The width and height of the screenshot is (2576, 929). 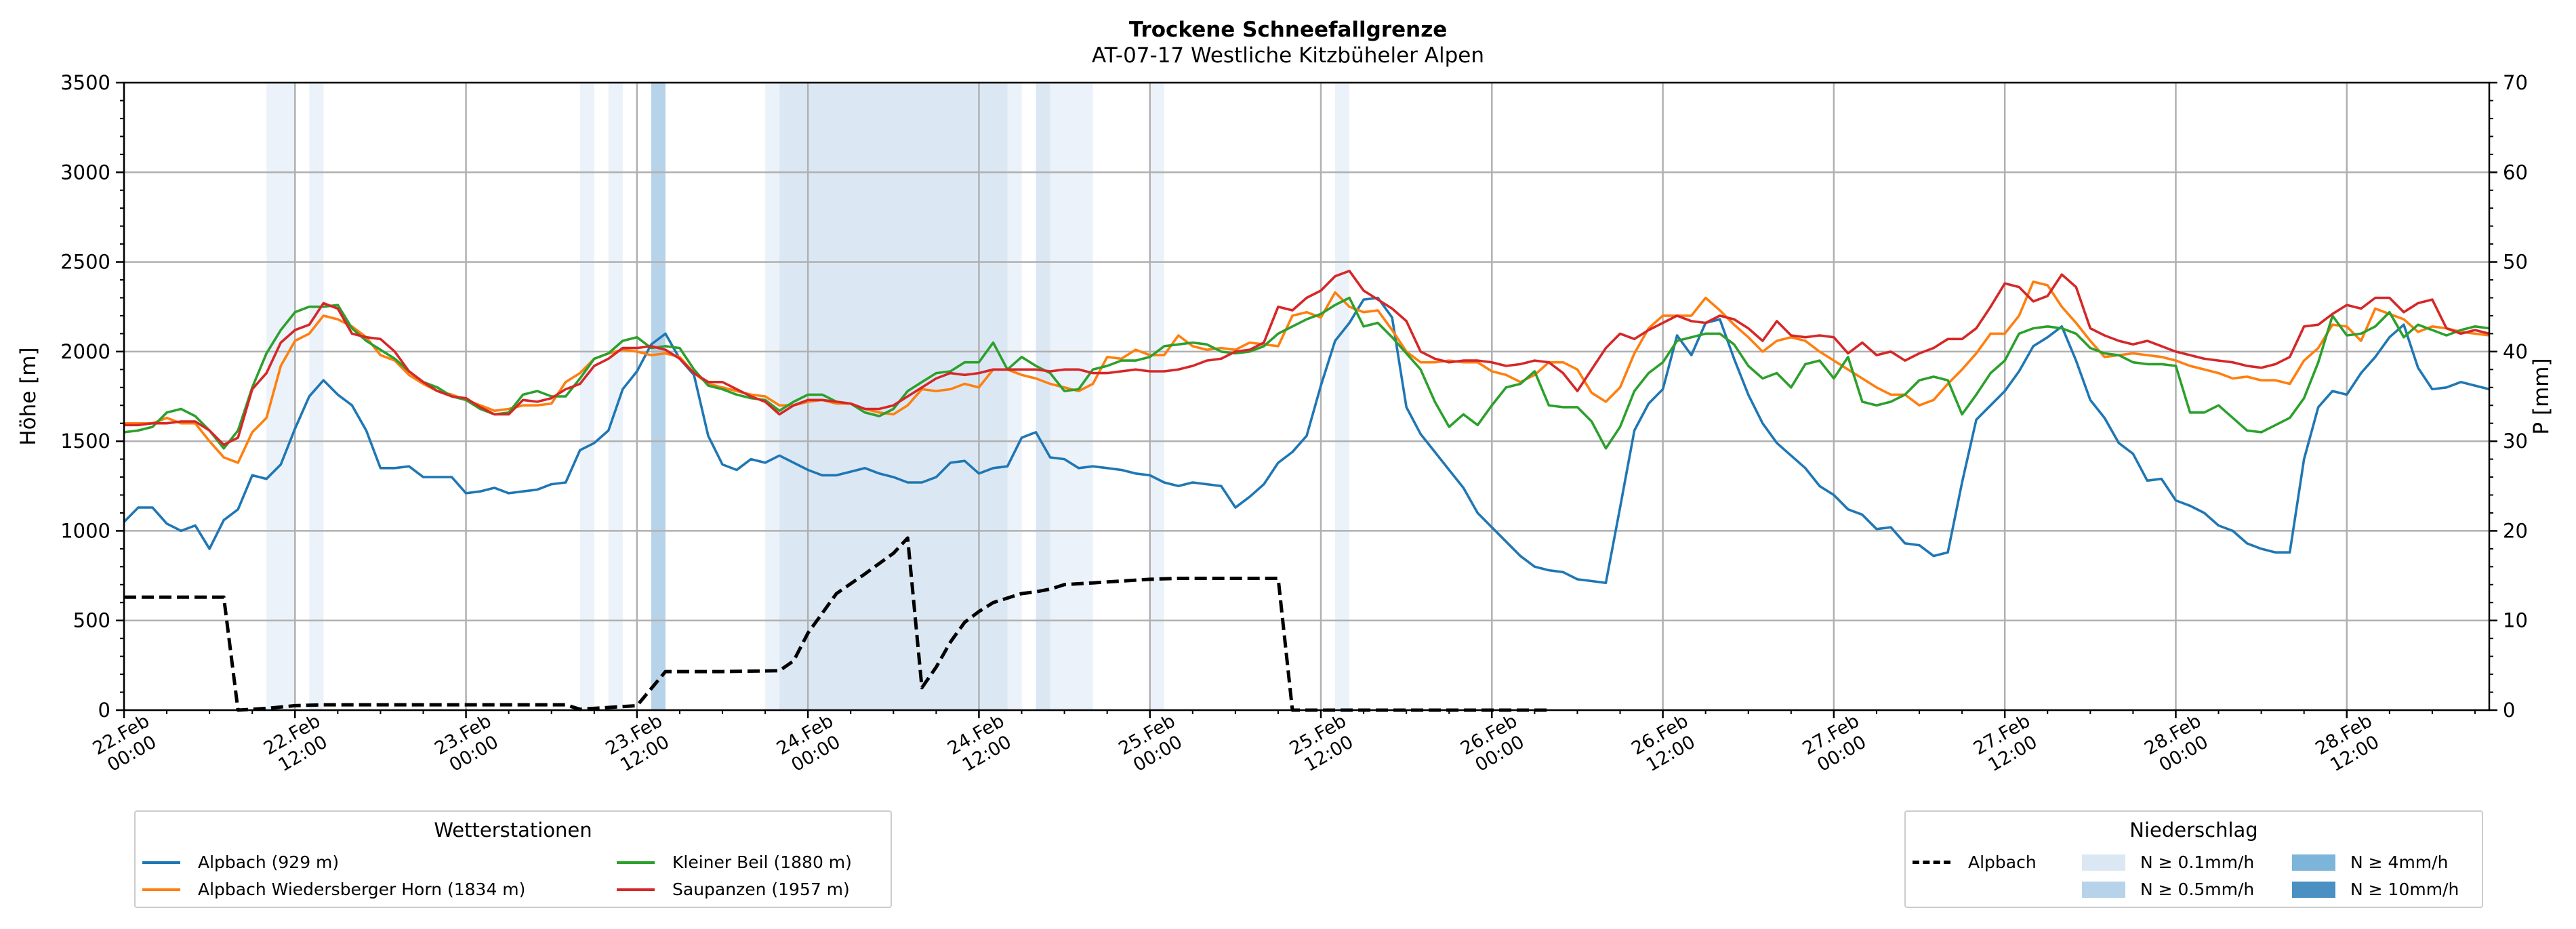 What do you see at coordinates (1288, 56) in the screenshot?
I see `chart-subtitle: AT-07-17 Westliche Kitzbüheler Alpen` at bounding box center [1288, 56].